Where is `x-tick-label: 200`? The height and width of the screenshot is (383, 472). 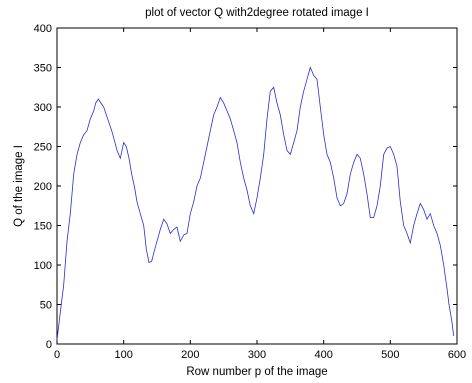 x-tick-label: 200 is located at coordinates (190, 355).